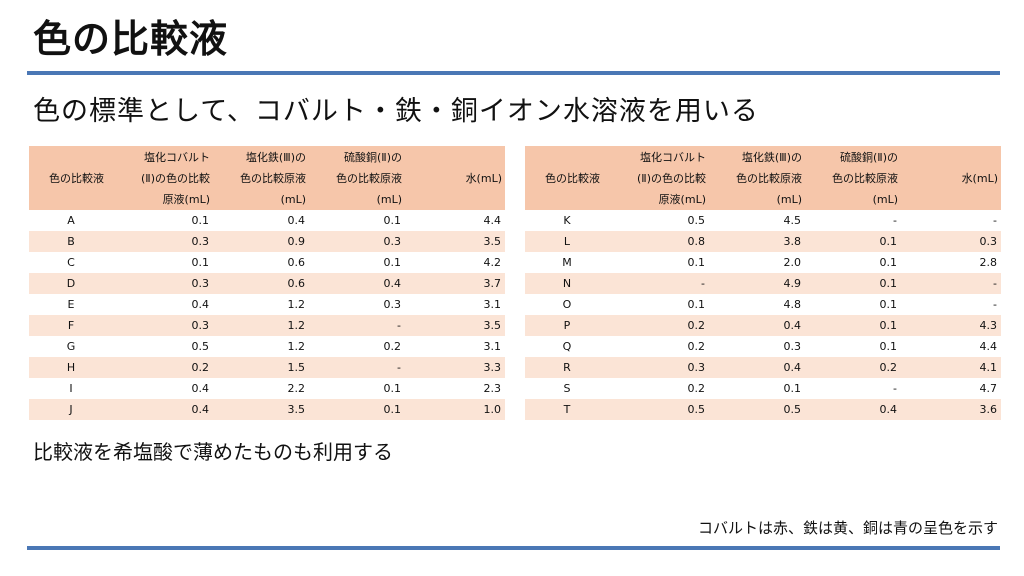  I want to click on table-row: F 0.3 1.2-3.5, so click(267, 325).